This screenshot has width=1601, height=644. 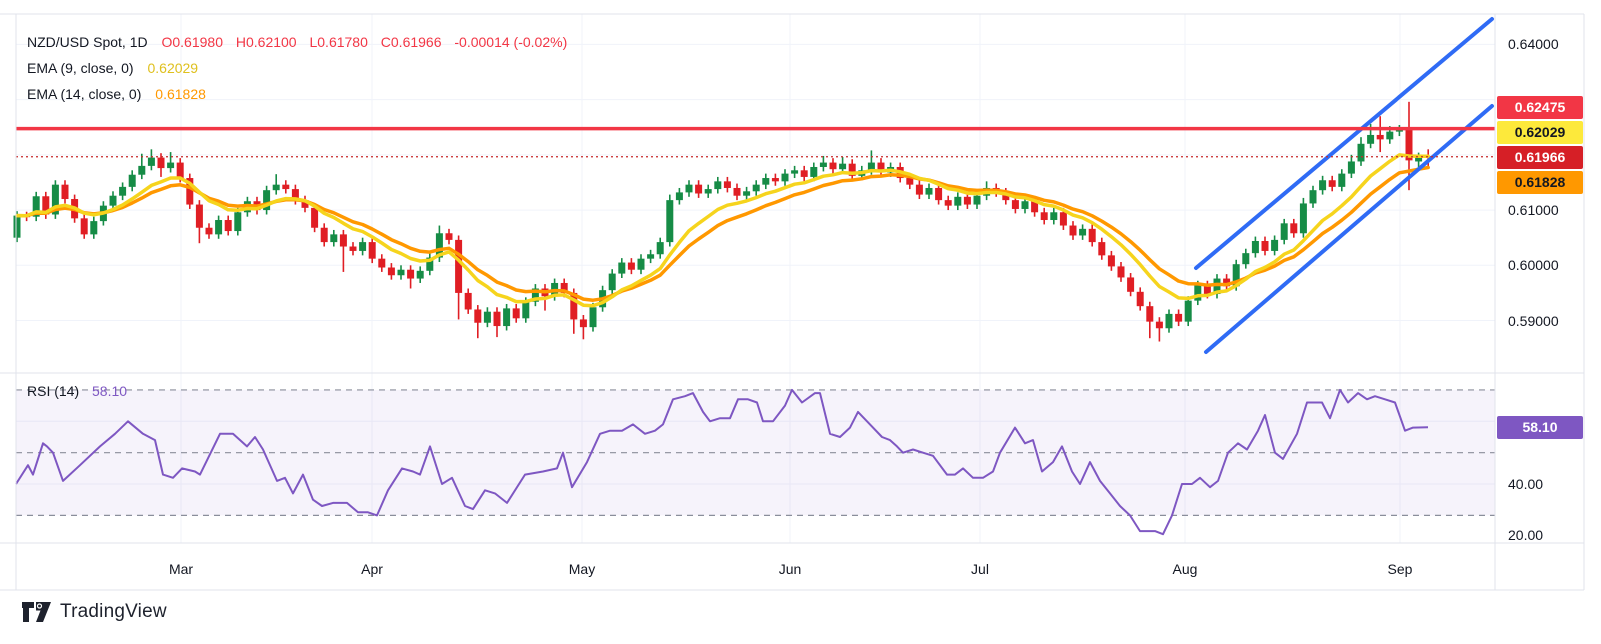 I want to click on ohlc-open: O0.61980, so click(x=192, y=42).